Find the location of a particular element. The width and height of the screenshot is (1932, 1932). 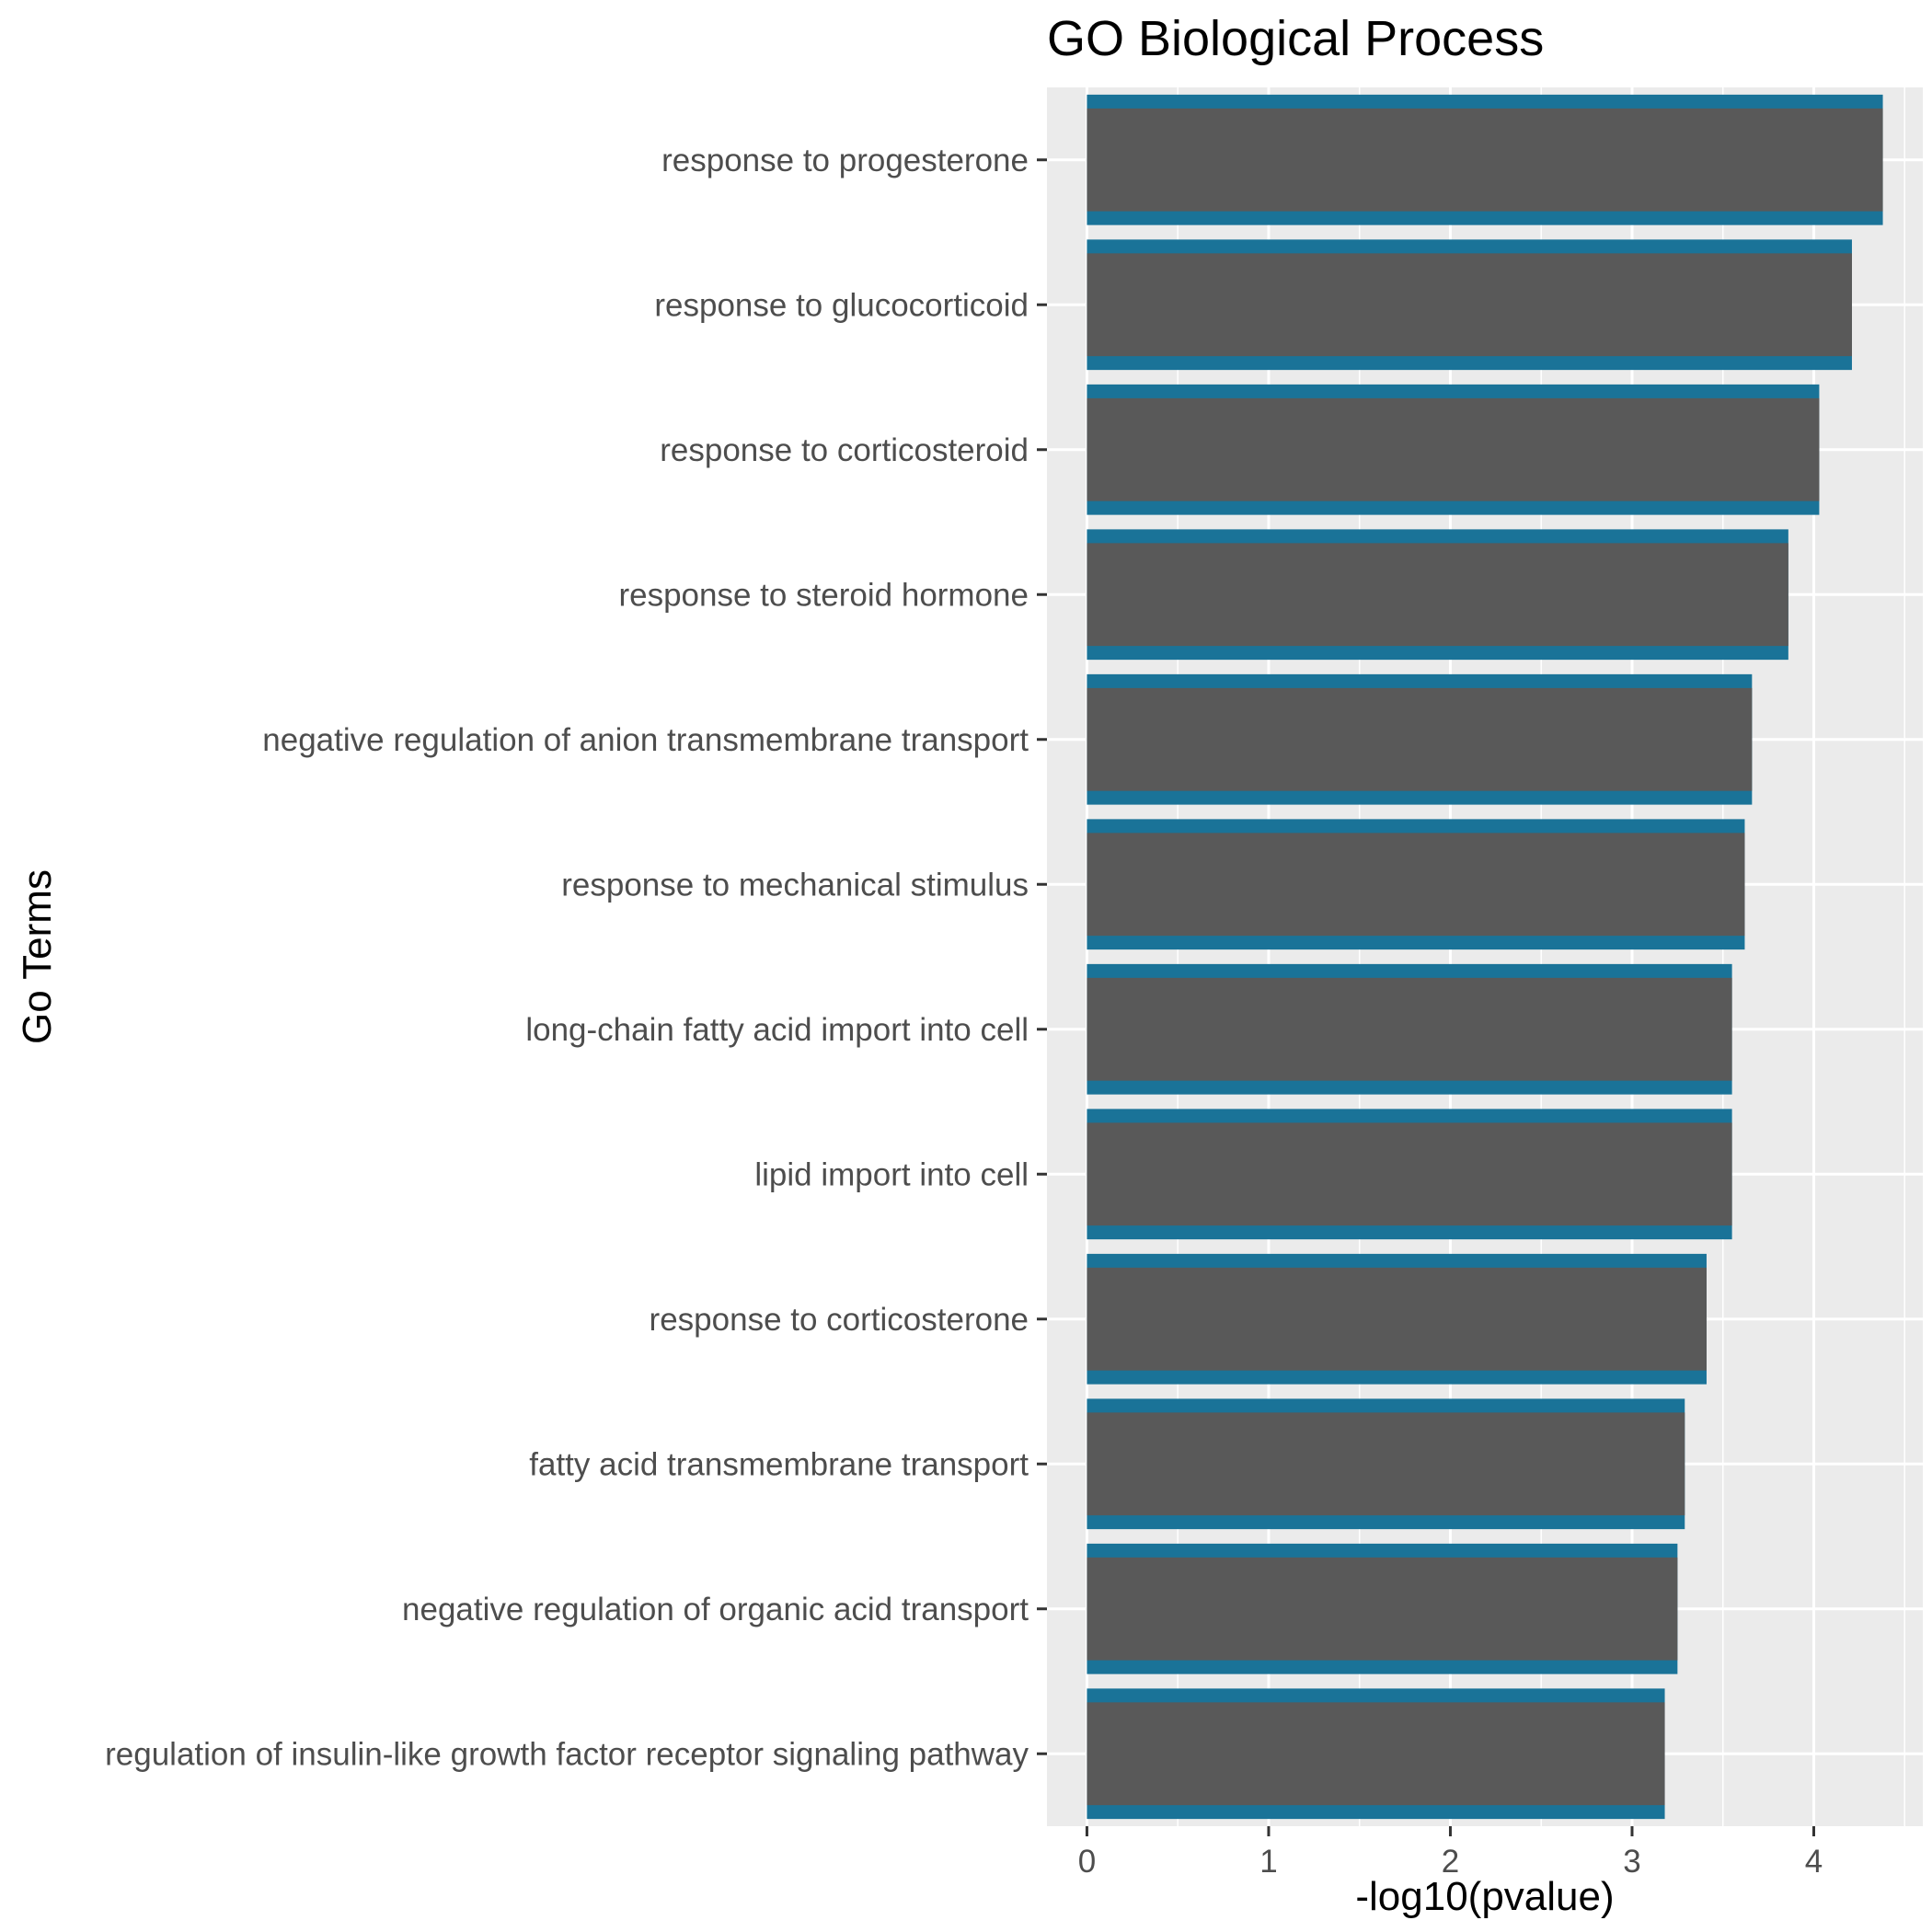

x-tick-label: 0 is located at coordinates (1087, 1862).